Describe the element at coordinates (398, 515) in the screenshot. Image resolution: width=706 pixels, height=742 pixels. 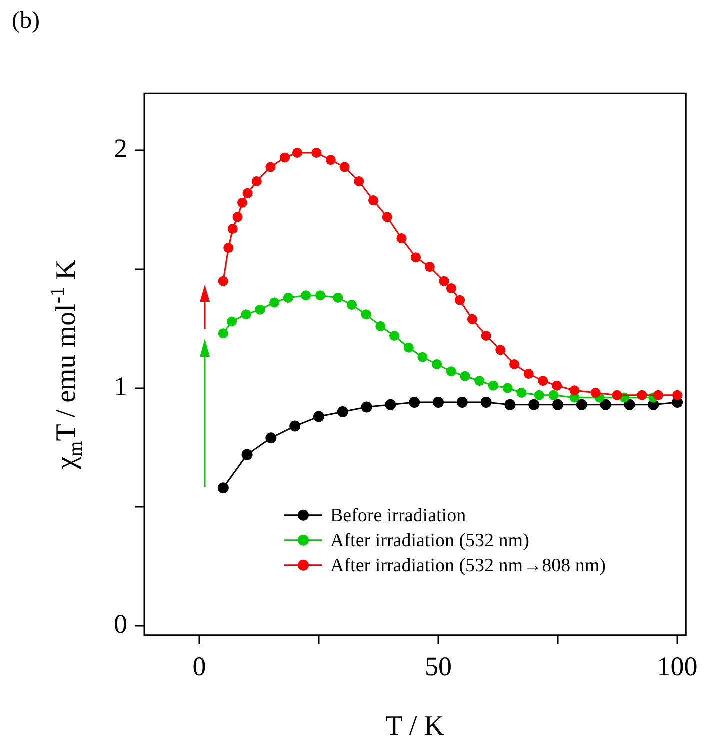
I see `legend-label: Before irradiation` at that location.